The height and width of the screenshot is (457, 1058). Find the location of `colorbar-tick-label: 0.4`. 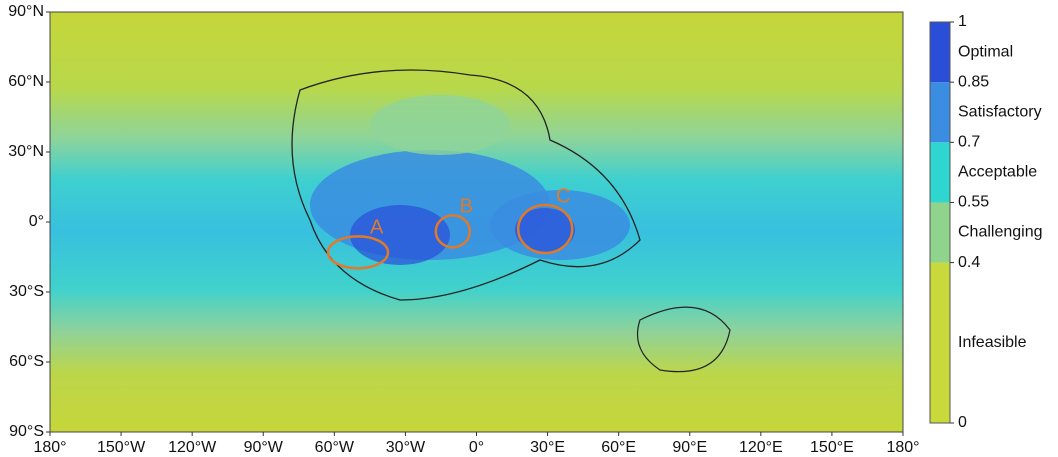

colorbar-tick-label: 0.4 is located at coordinates (969, 262).